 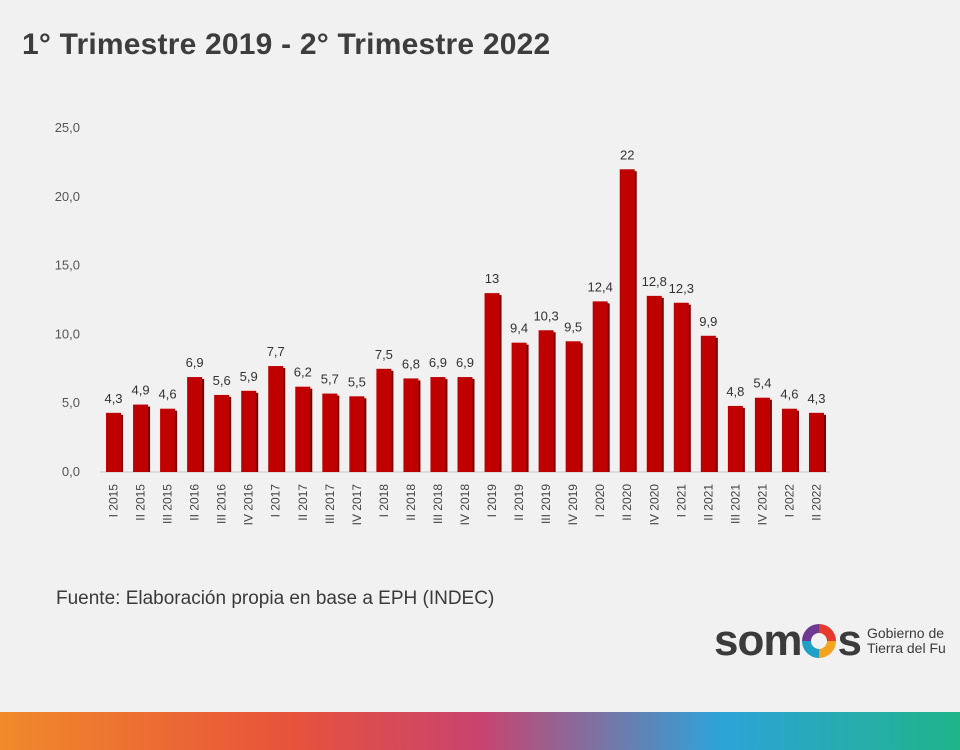 What do you see at coordinates (330, 504) in the screenshot?
I see `x-tick-label: III 2017` at bounding box center [330, 504].